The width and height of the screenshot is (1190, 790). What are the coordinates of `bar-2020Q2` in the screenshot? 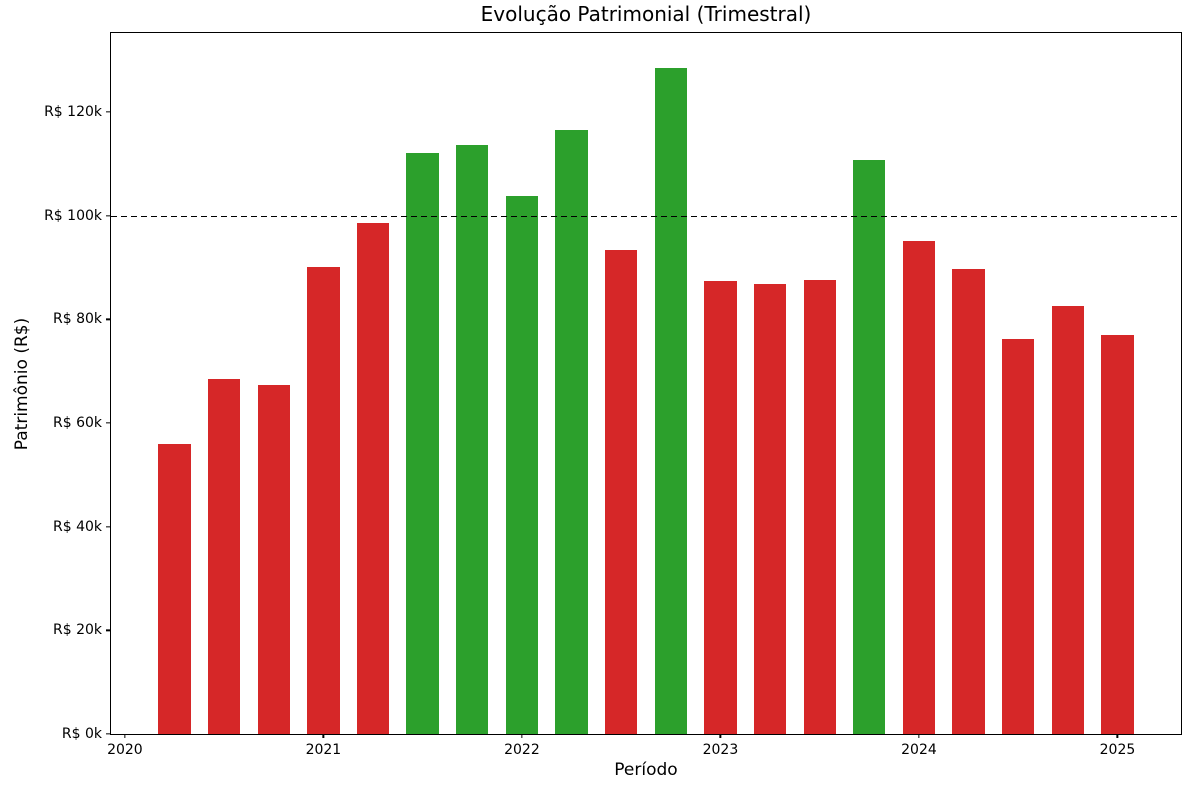 It's located at (174, 588).